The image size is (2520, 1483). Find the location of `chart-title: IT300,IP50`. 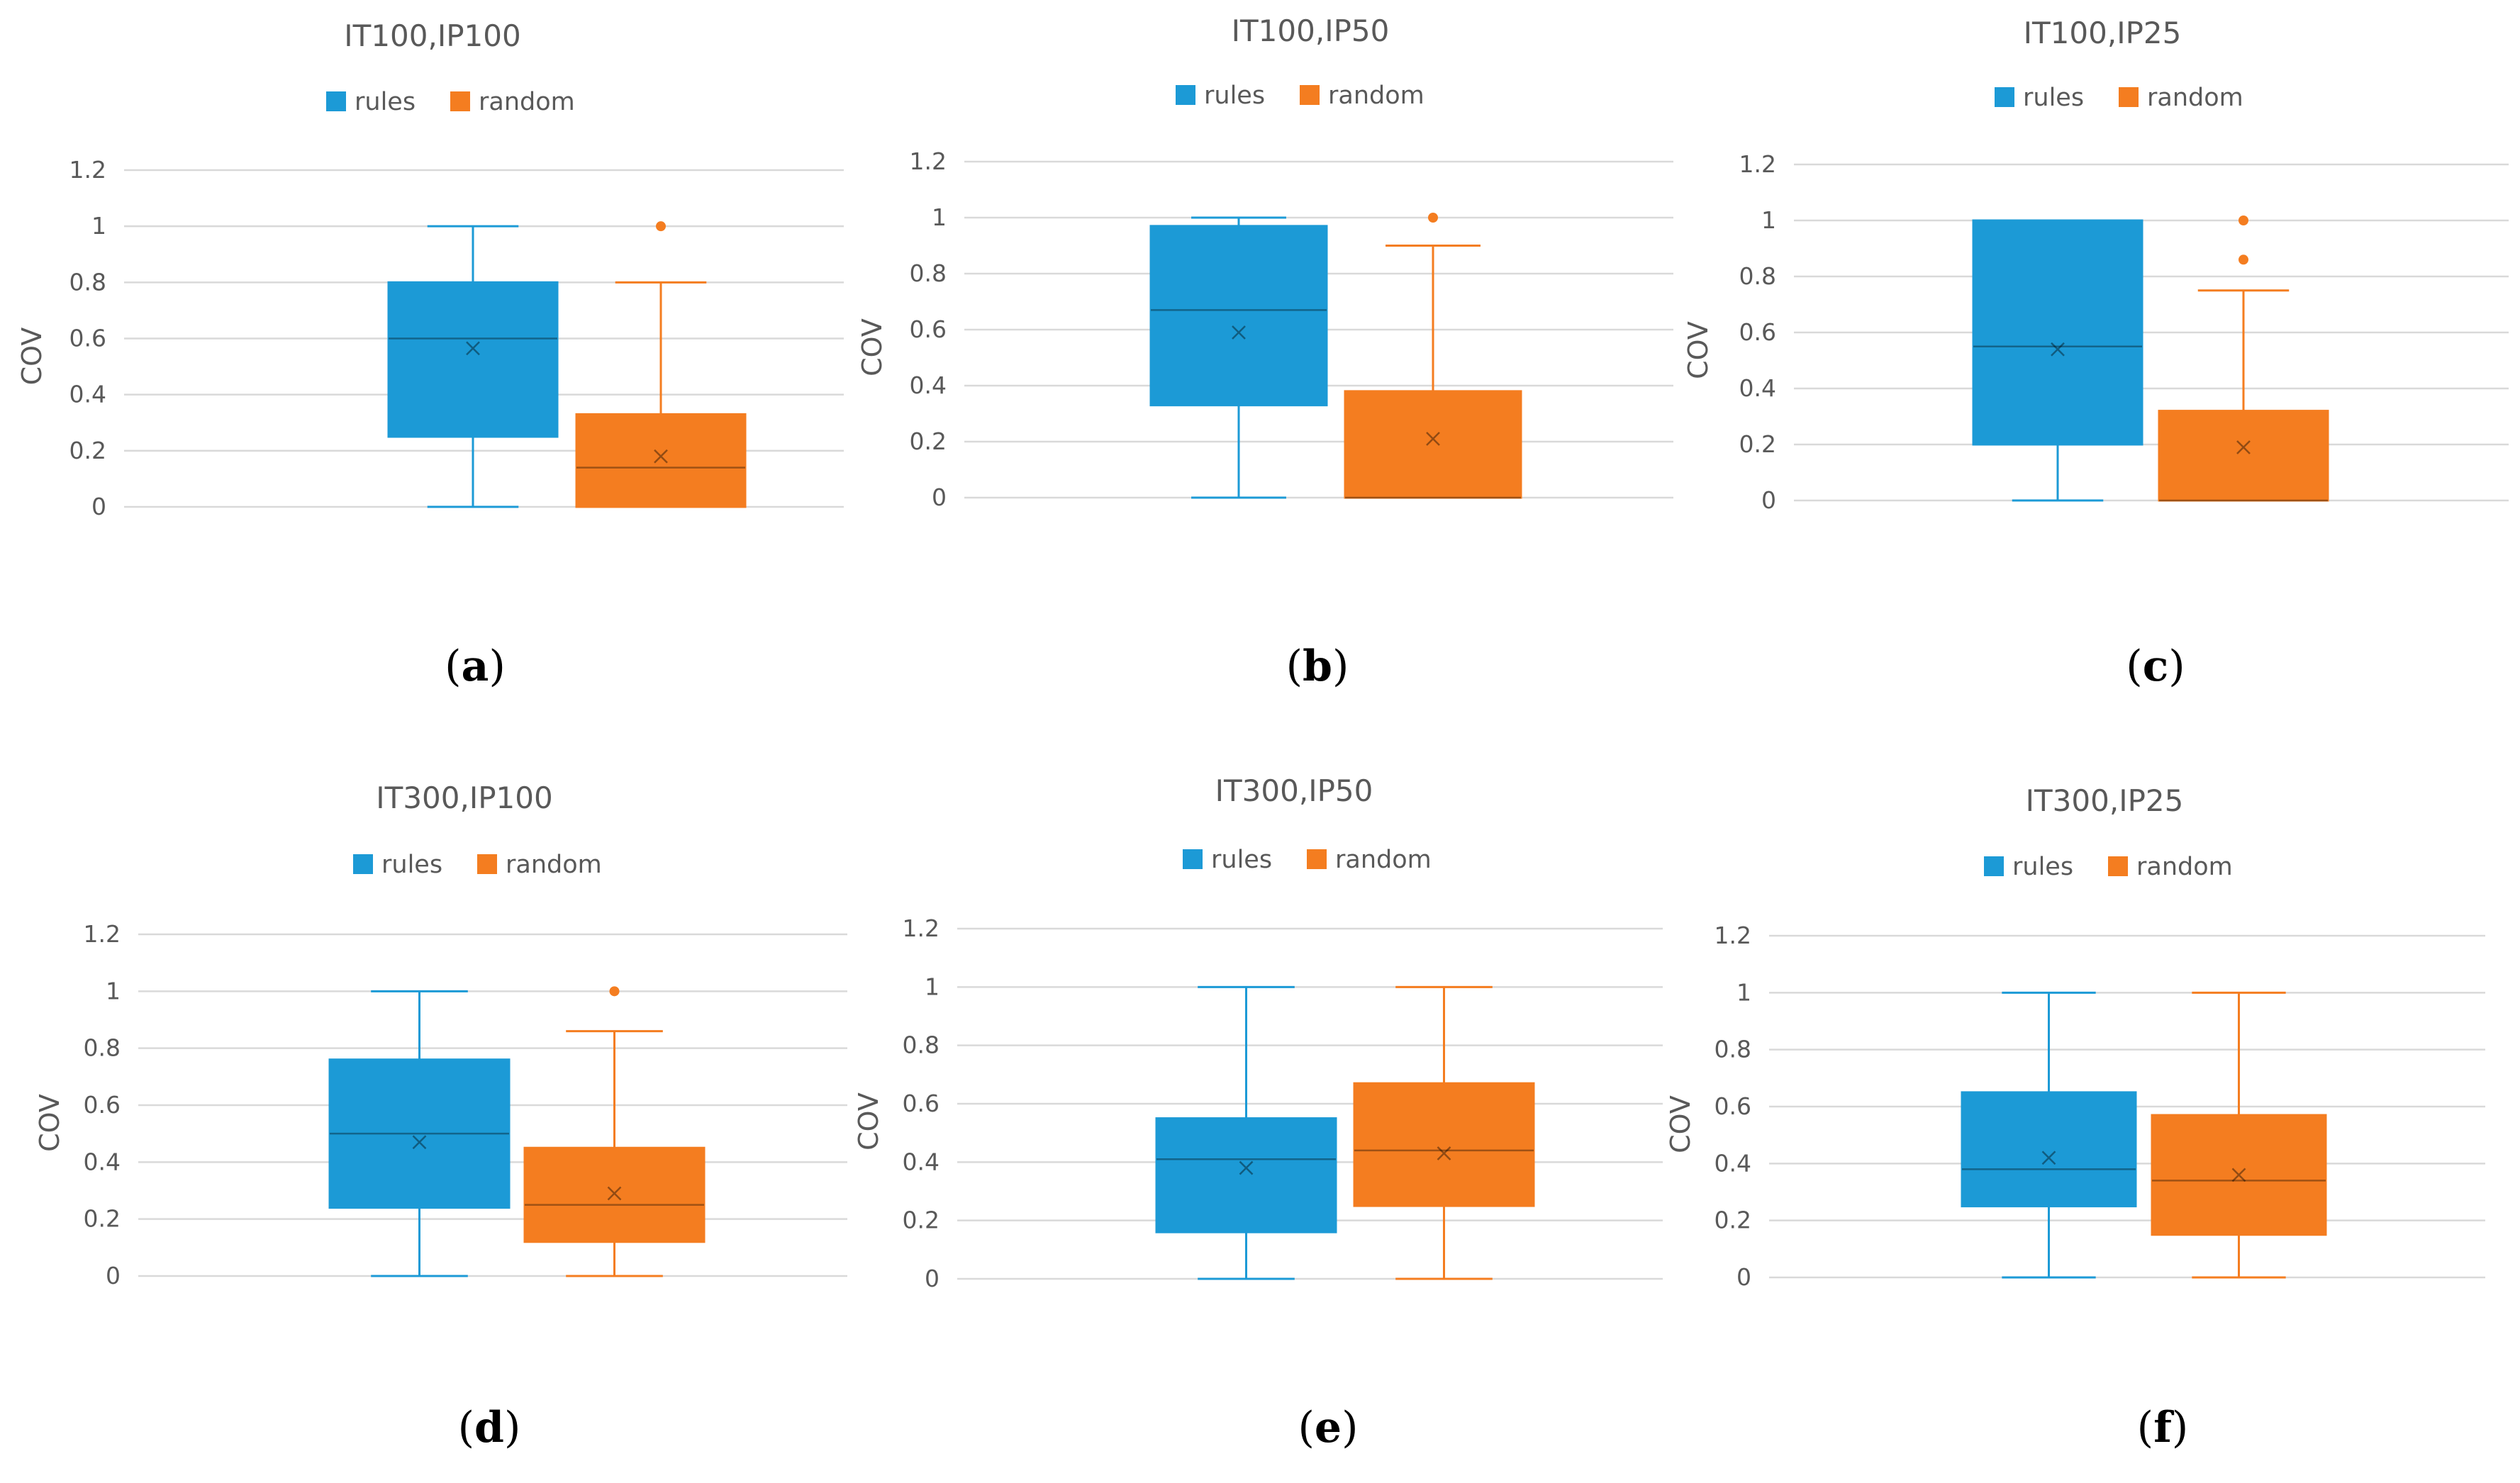

chart-title: IT300,IP50 is located at coordinates (1294, 790).